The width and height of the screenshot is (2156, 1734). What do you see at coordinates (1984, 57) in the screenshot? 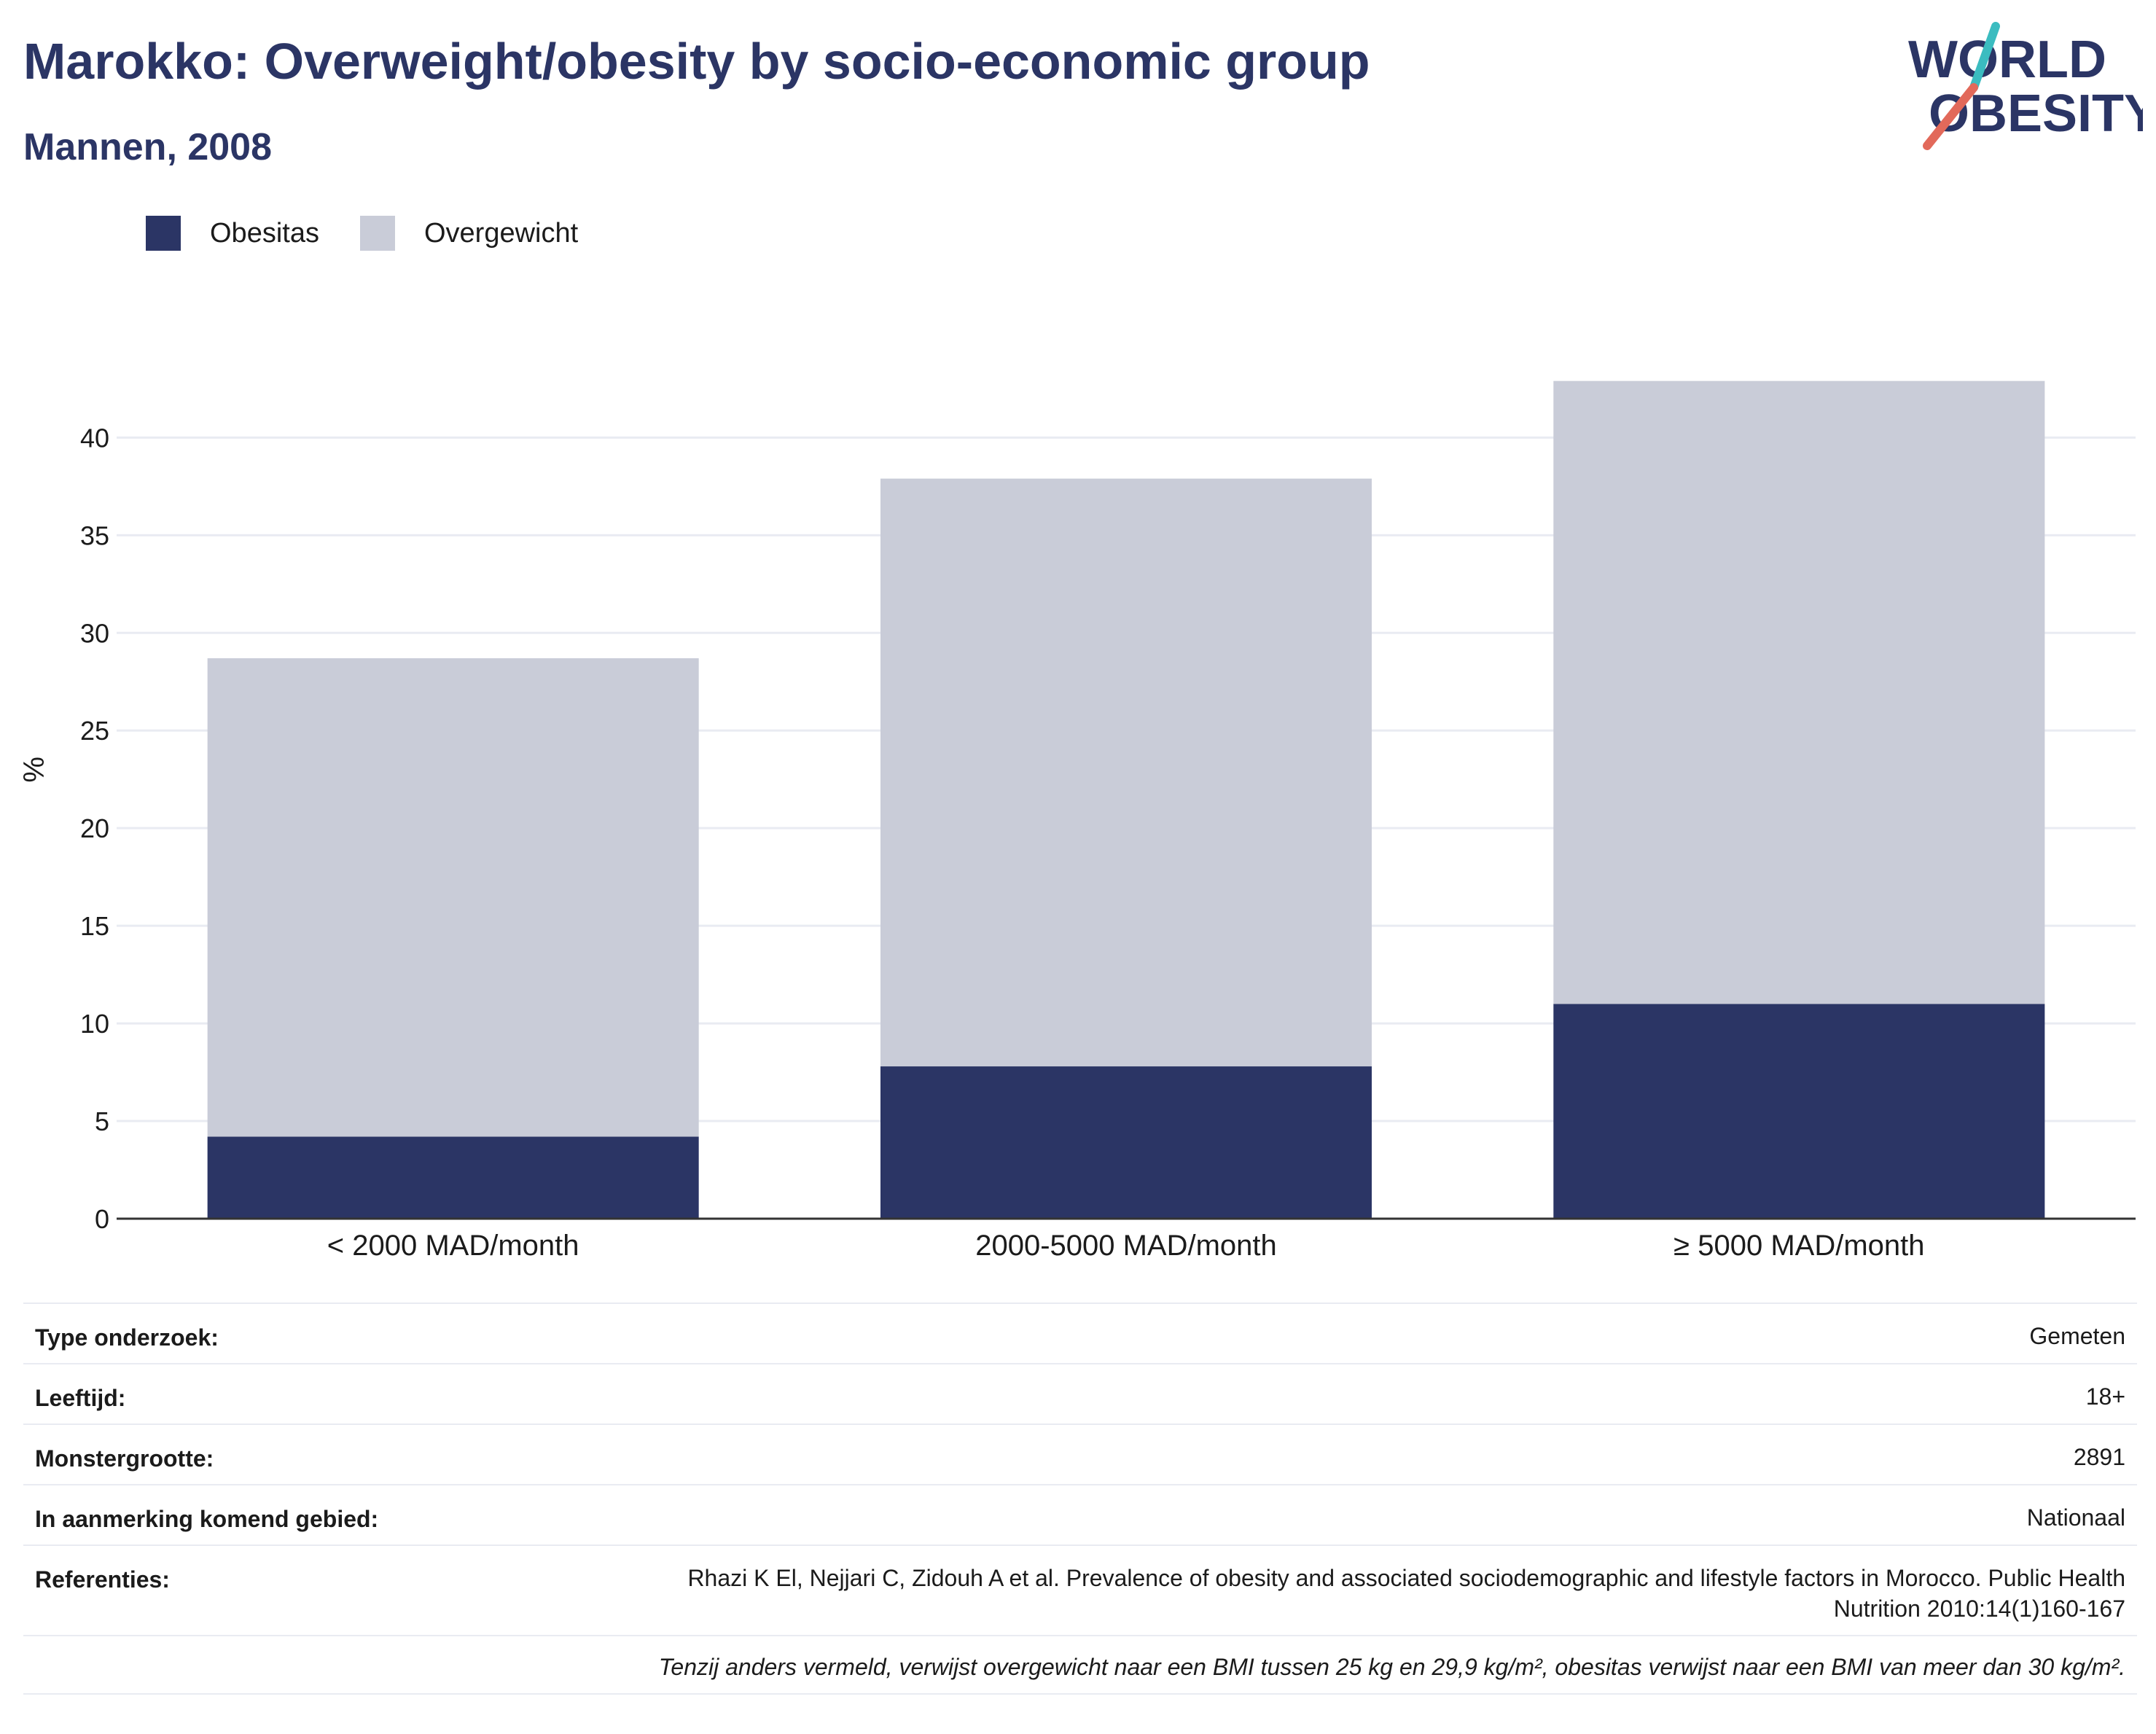
I see `logo-slash-teal` at bounding box center [1984, 57].